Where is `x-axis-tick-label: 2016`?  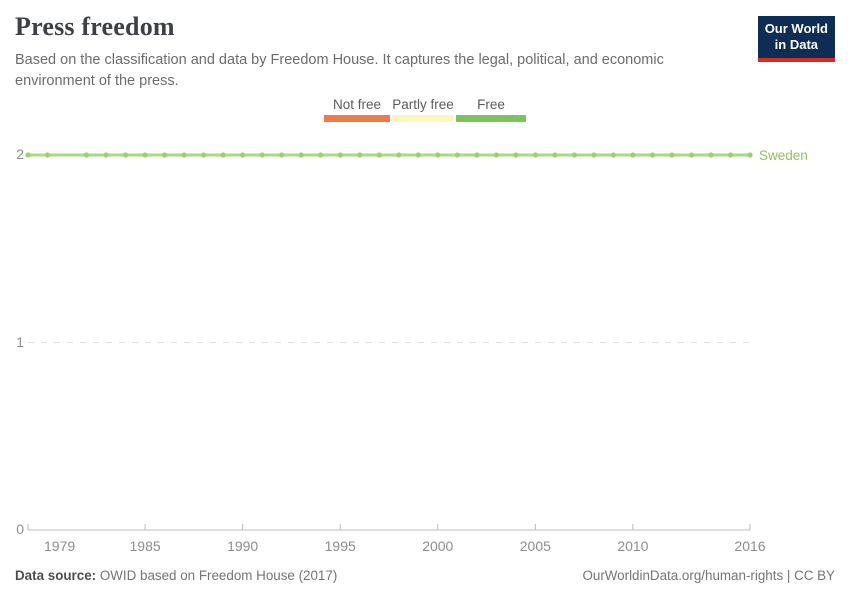 x-axis-tick-label: 2016 is located at coordinates (750, 546).